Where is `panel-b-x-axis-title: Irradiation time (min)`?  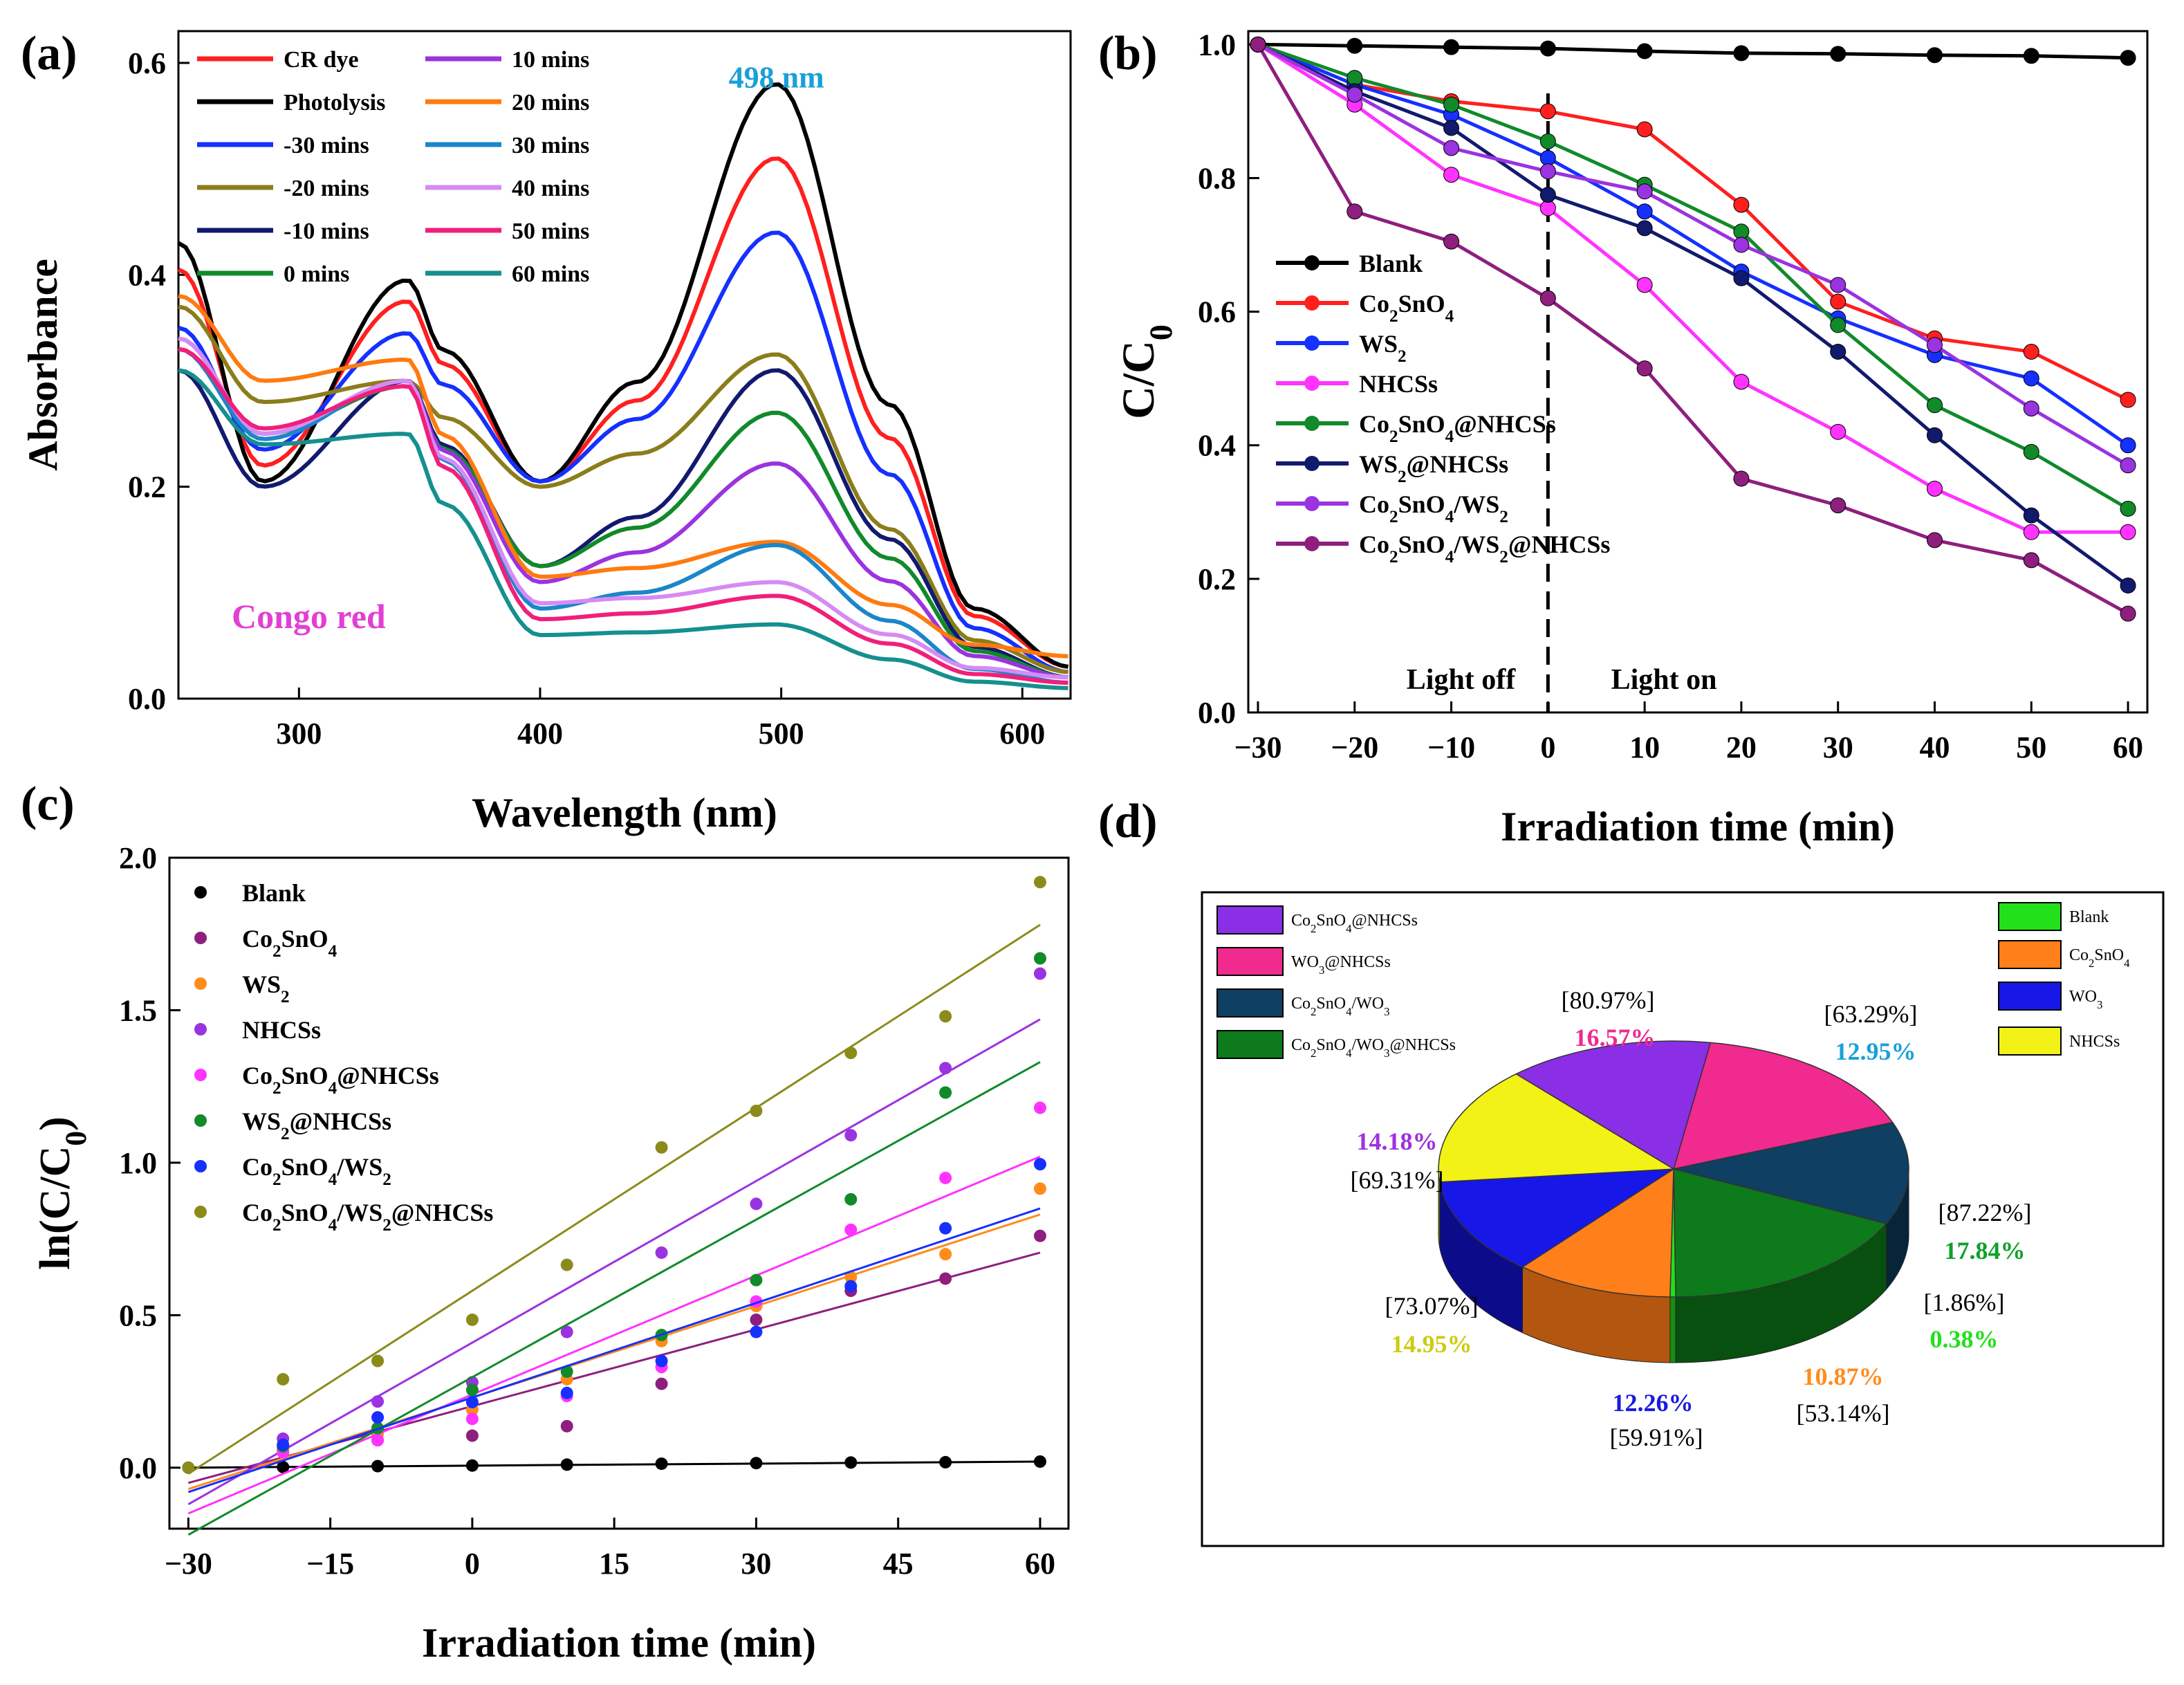 panel-b-x-axis-title: Irradiation time (min) is located at coordinates (1698, 826).